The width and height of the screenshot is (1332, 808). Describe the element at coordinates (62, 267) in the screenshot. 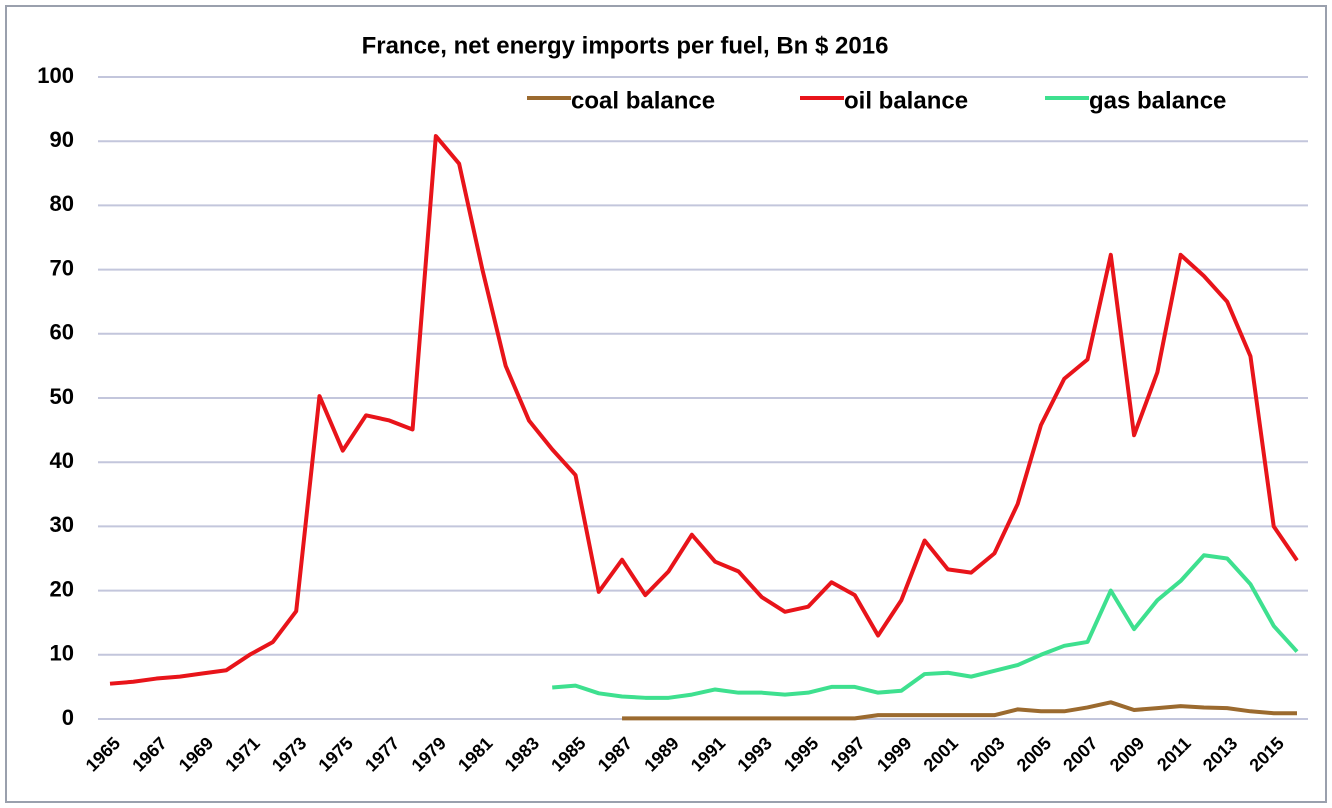

I see `y-tick-label: 70` at that location.